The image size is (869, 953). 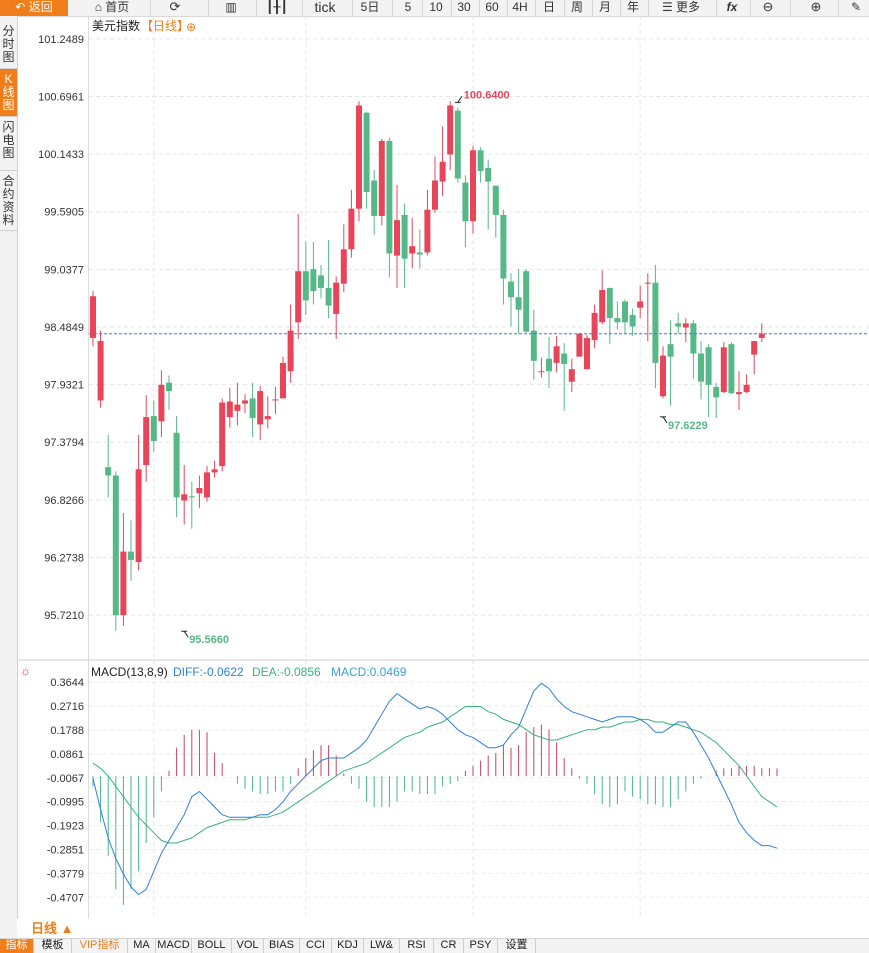 What do you see at coordinates (316, 946) in the screenshot?
I see `indicator-tab: CCI` at bounding box center [316, 946].